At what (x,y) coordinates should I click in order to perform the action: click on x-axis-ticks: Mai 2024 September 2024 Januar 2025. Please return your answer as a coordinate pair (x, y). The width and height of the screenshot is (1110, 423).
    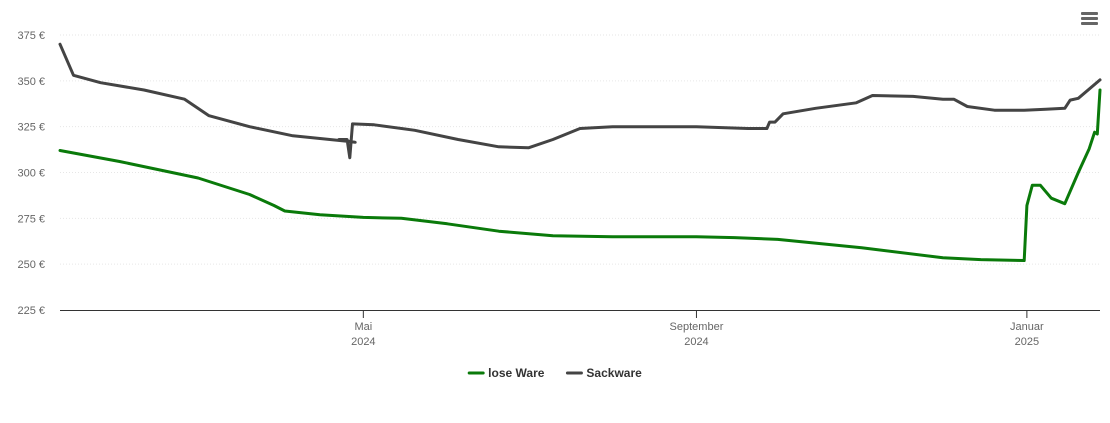
    Looking at the image, I should click on (697, 329).